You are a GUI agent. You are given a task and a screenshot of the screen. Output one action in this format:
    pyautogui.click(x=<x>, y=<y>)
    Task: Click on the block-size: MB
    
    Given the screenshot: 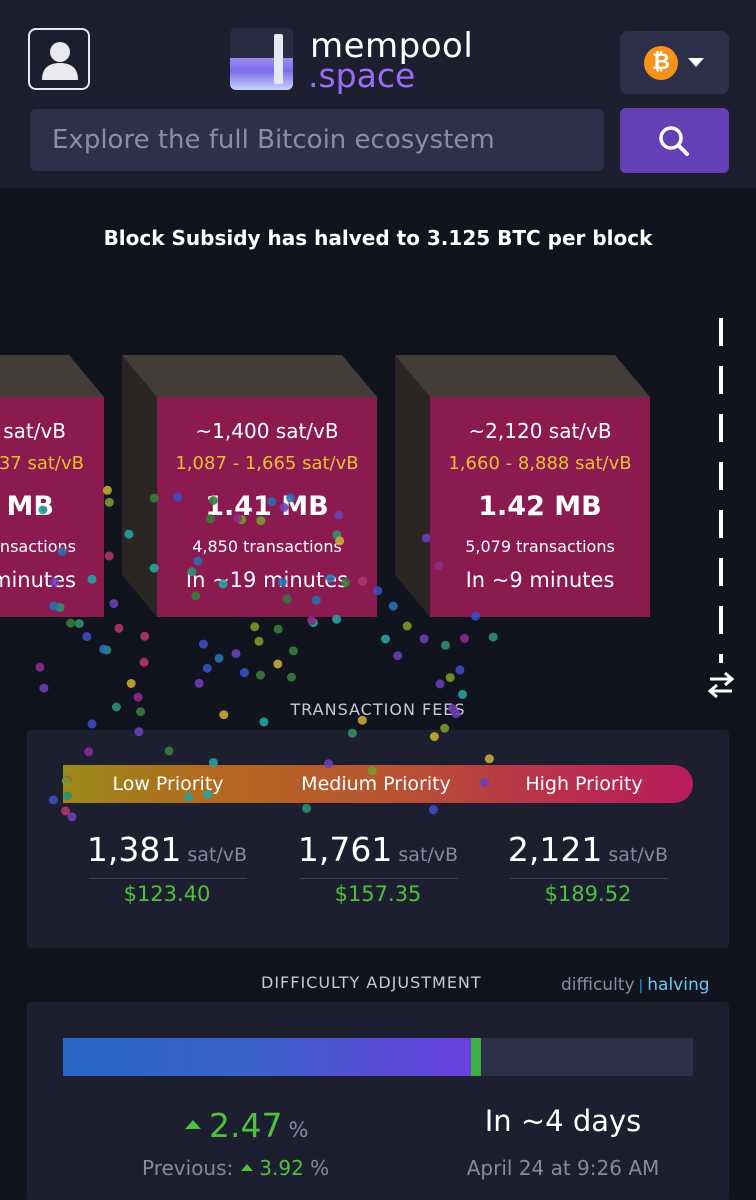 What is the action you would take?
    pyautogui.click(x=30, y=506)
    